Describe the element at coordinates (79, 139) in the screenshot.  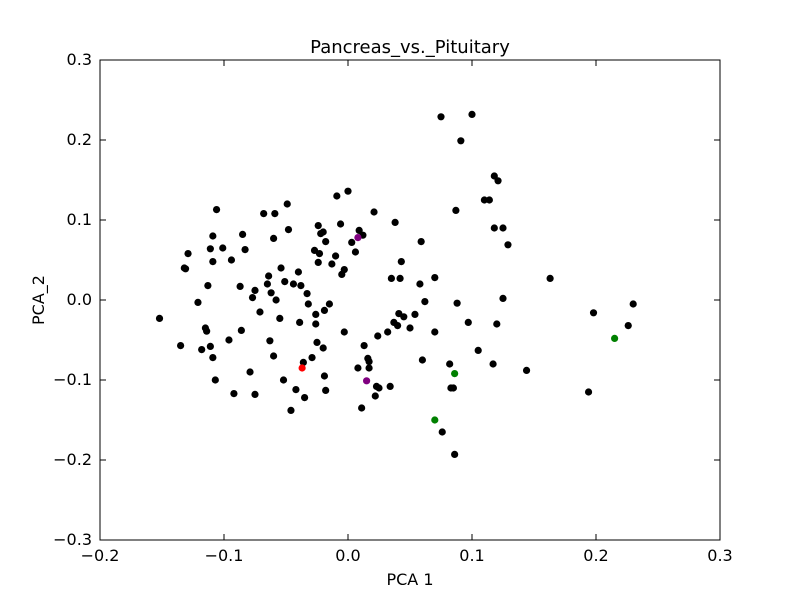
I see `y-tick-label: 0.2` at that location.